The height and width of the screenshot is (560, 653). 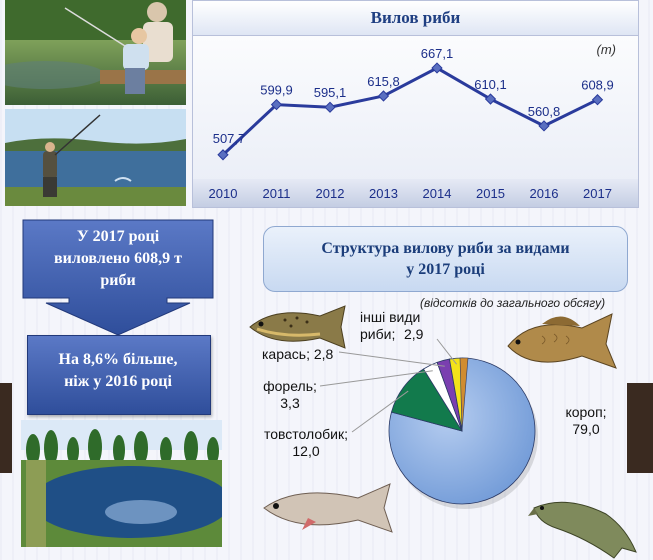 What do you see at coordinates (582, 530) in the screenshot?
I see `pike-image` at bounding box center [582, 530].